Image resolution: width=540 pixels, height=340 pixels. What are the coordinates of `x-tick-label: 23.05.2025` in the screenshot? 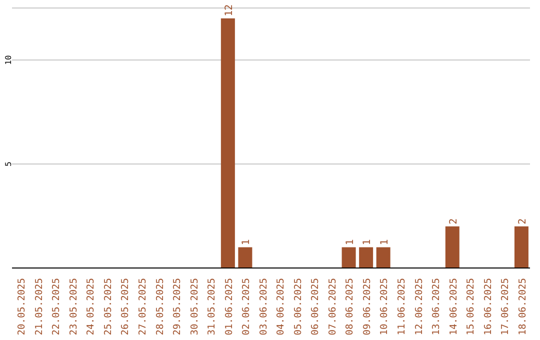 It's located at (74, 307).